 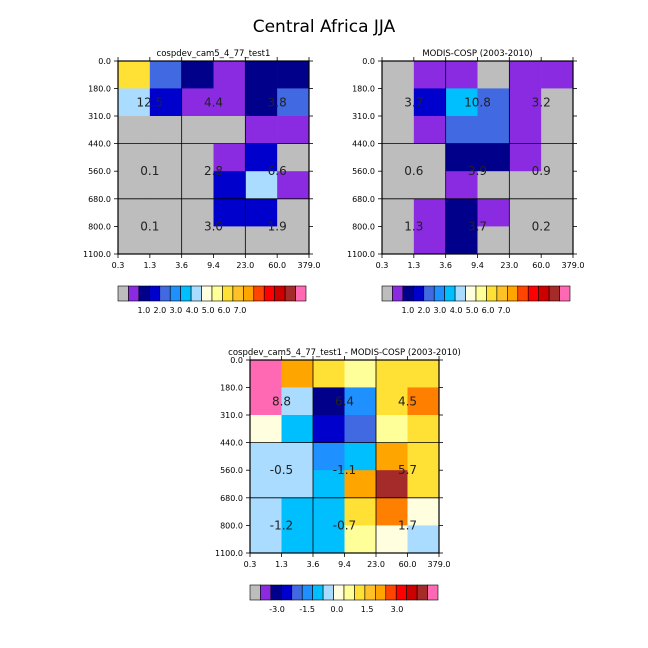 I want to click on box-value-label: 6.4, so click(x=344, y=401).